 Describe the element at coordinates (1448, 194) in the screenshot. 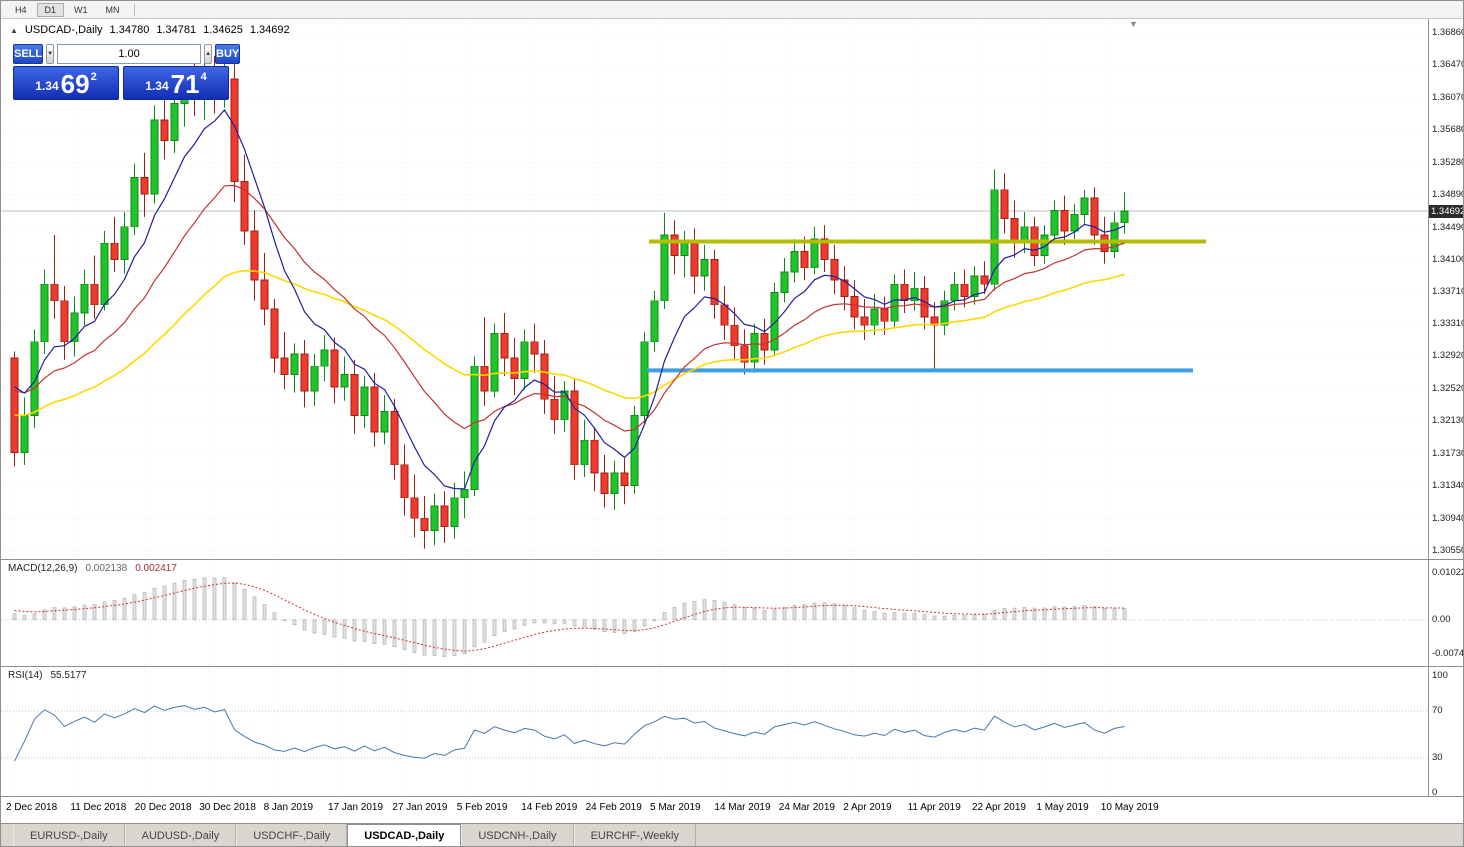

I see `price-axis-label: 1.34890` at that location.